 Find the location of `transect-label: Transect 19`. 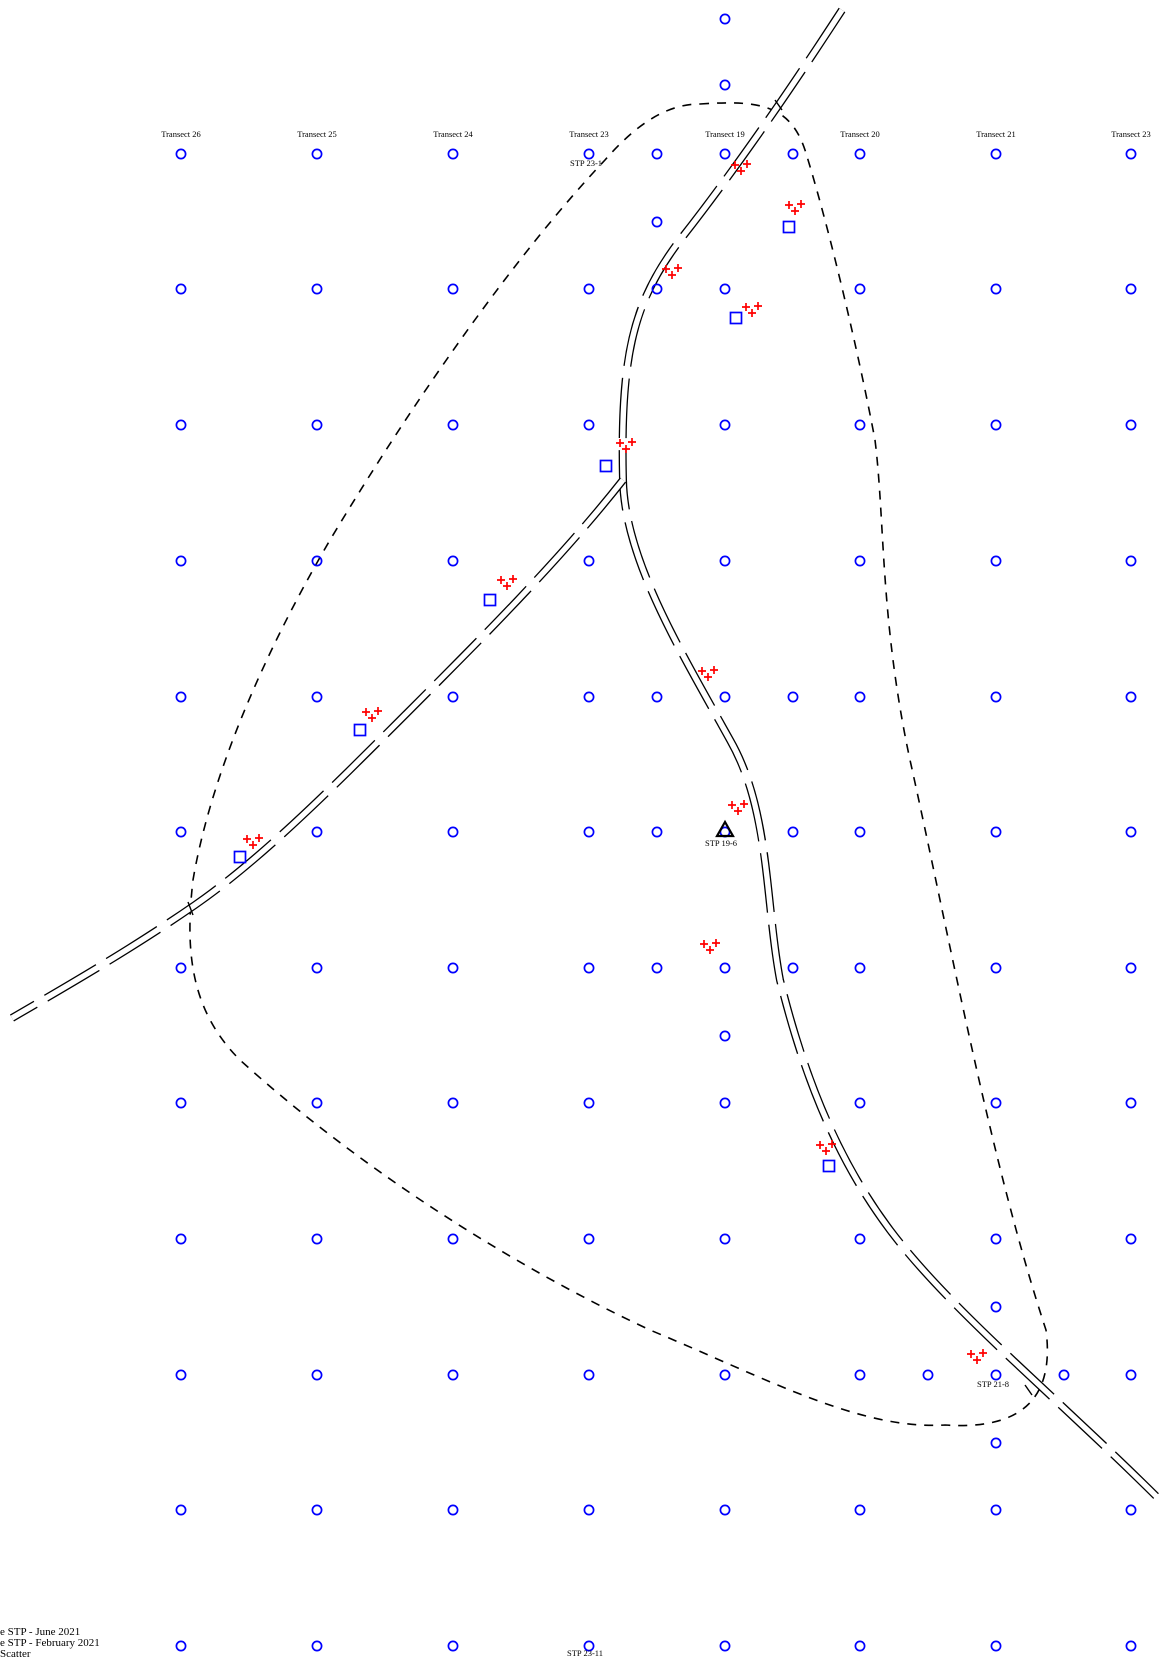

transect-label: Transect 19 is located at coordinates (725, 134).